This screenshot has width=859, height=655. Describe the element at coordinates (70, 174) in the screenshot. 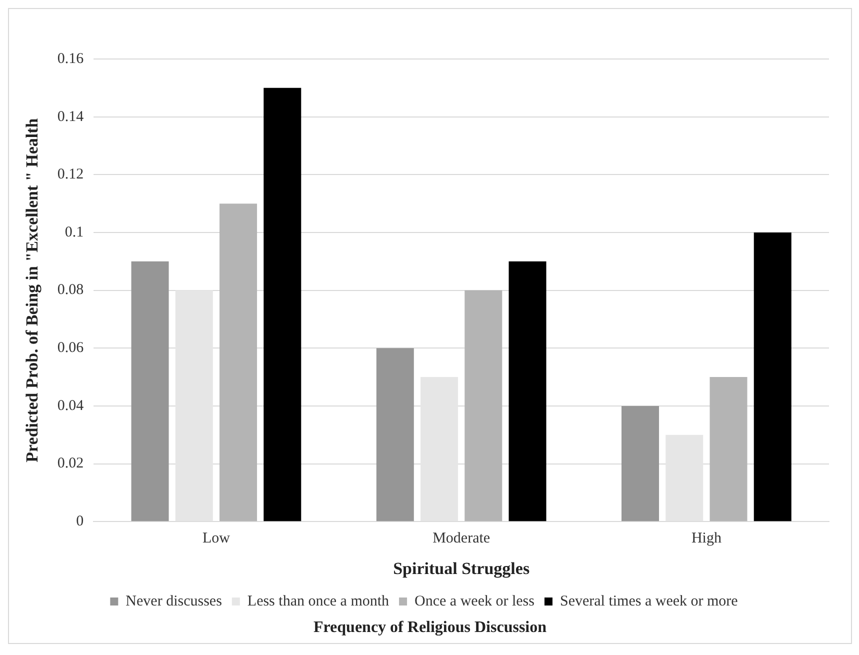

I see `y-tick-label: 0.12` at that location.